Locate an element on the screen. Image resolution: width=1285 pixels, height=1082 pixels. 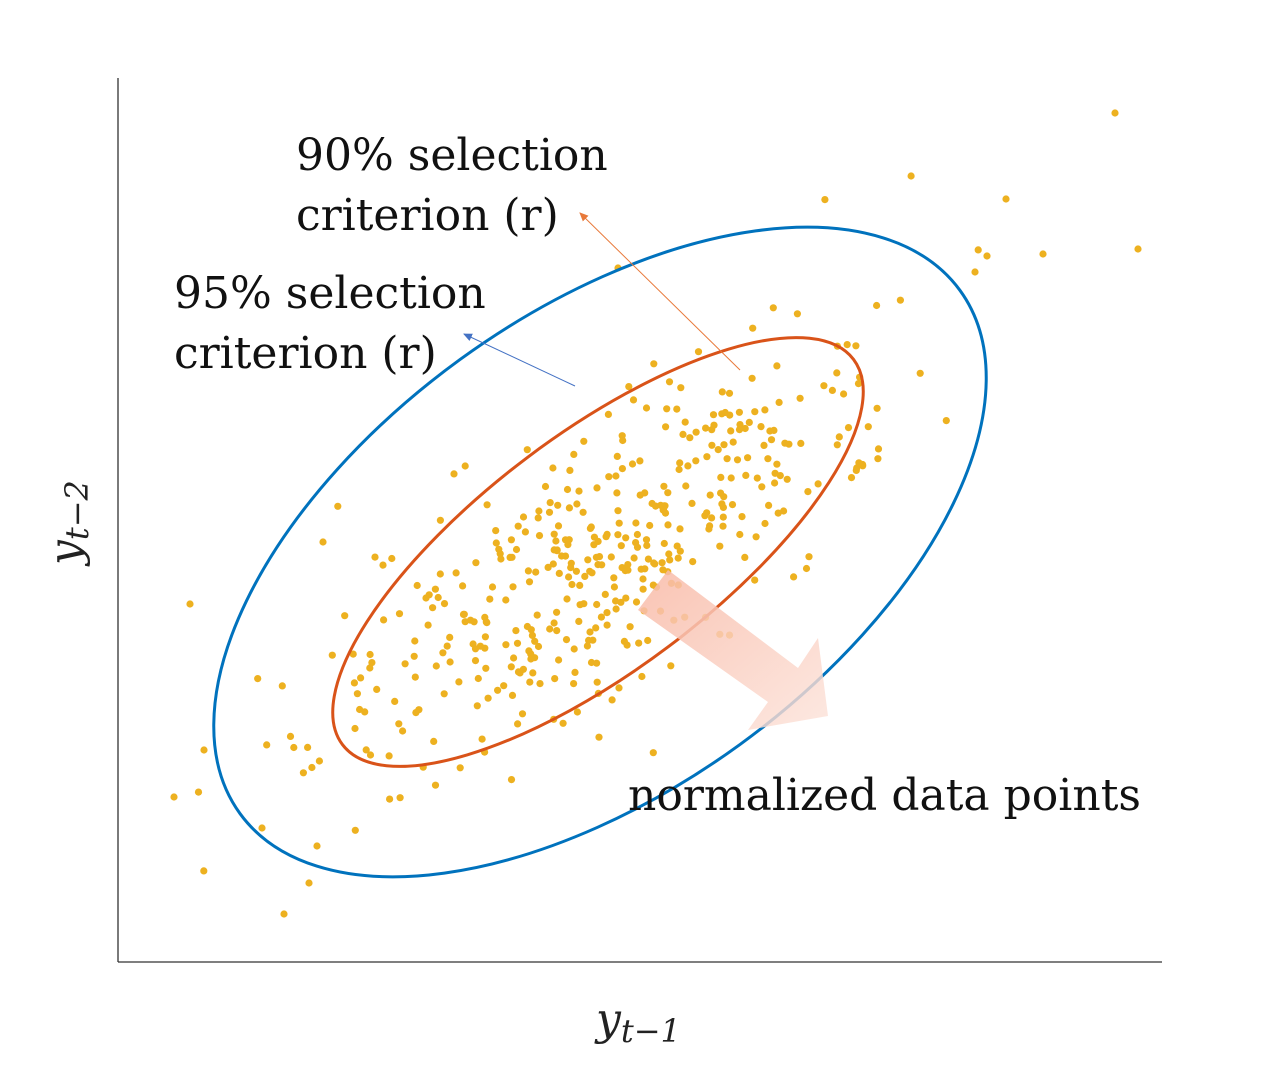
x-axis-label: yt−1 is located at coordinates (637, 1022).